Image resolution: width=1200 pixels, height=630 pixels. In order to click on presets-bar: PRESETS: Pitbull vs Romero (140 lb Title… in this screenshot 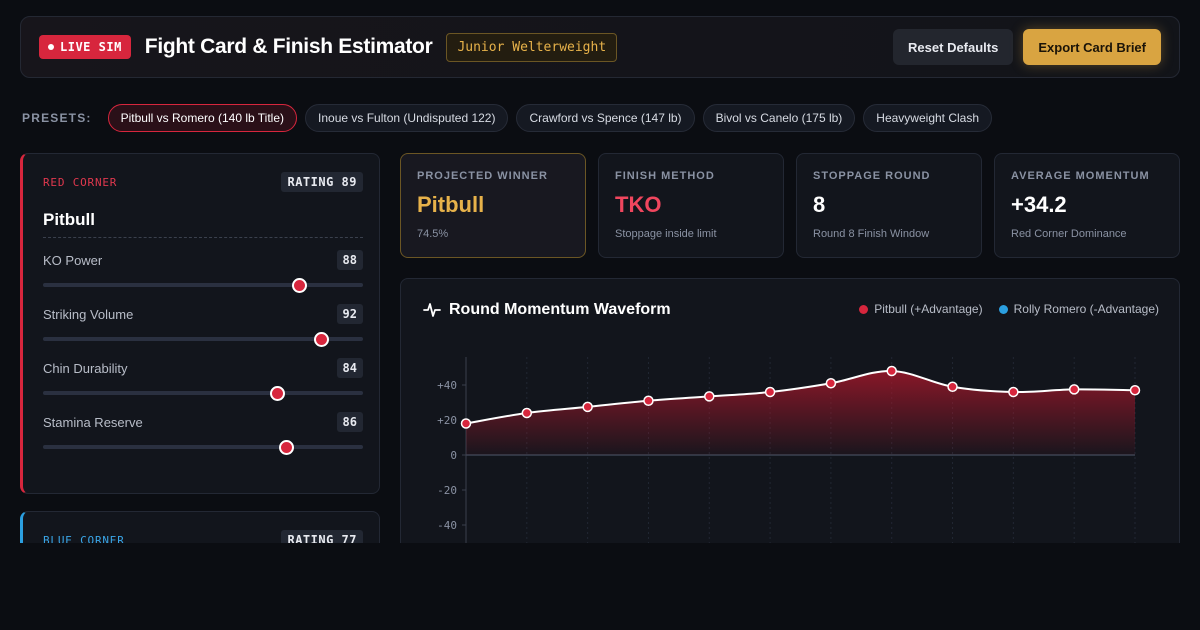, I will do `click(507, 118)`.